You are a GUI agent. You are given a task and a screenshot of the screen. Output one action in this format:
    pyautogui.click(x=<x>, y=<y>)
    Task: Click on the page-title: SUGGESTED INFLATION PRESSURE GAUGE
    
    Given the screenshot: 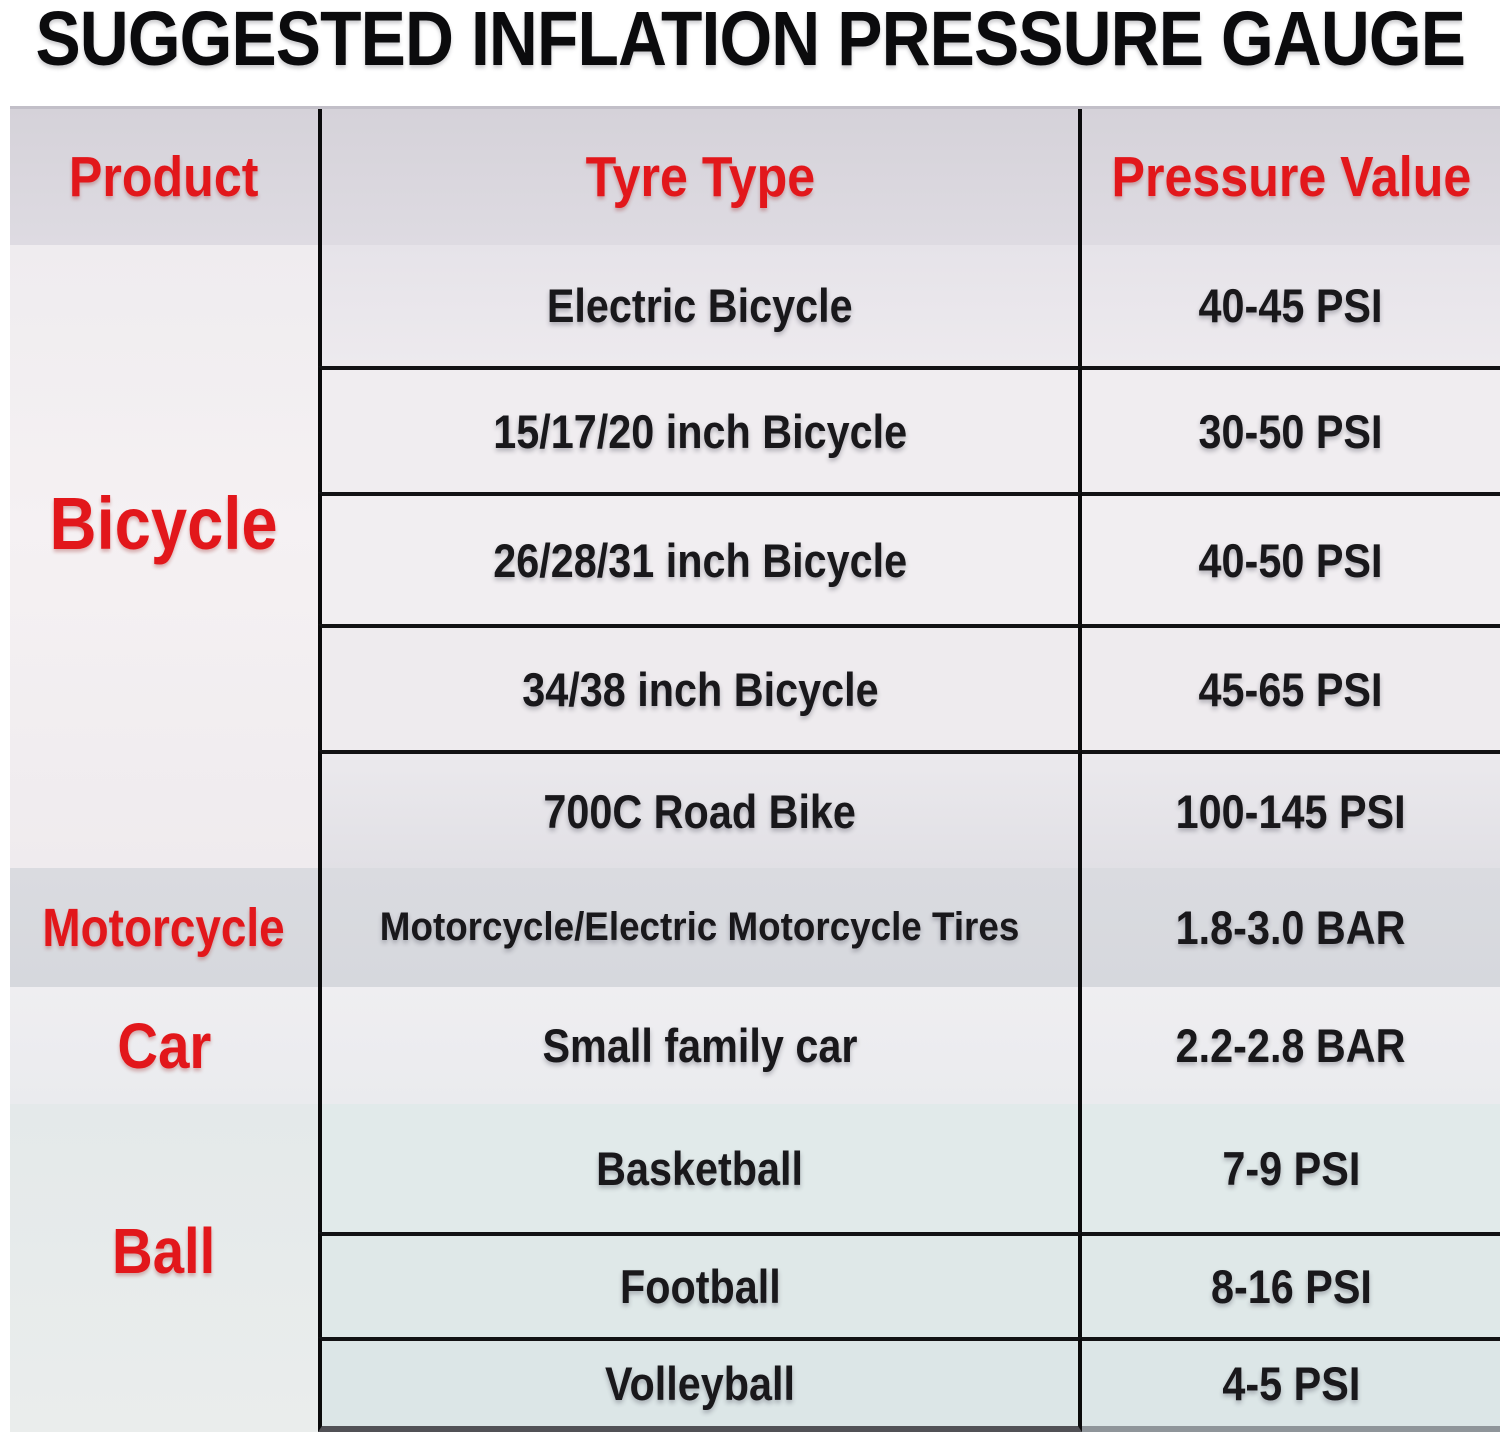 What is the action you would take?
    pyautogui.click(x=750, y=53)
    